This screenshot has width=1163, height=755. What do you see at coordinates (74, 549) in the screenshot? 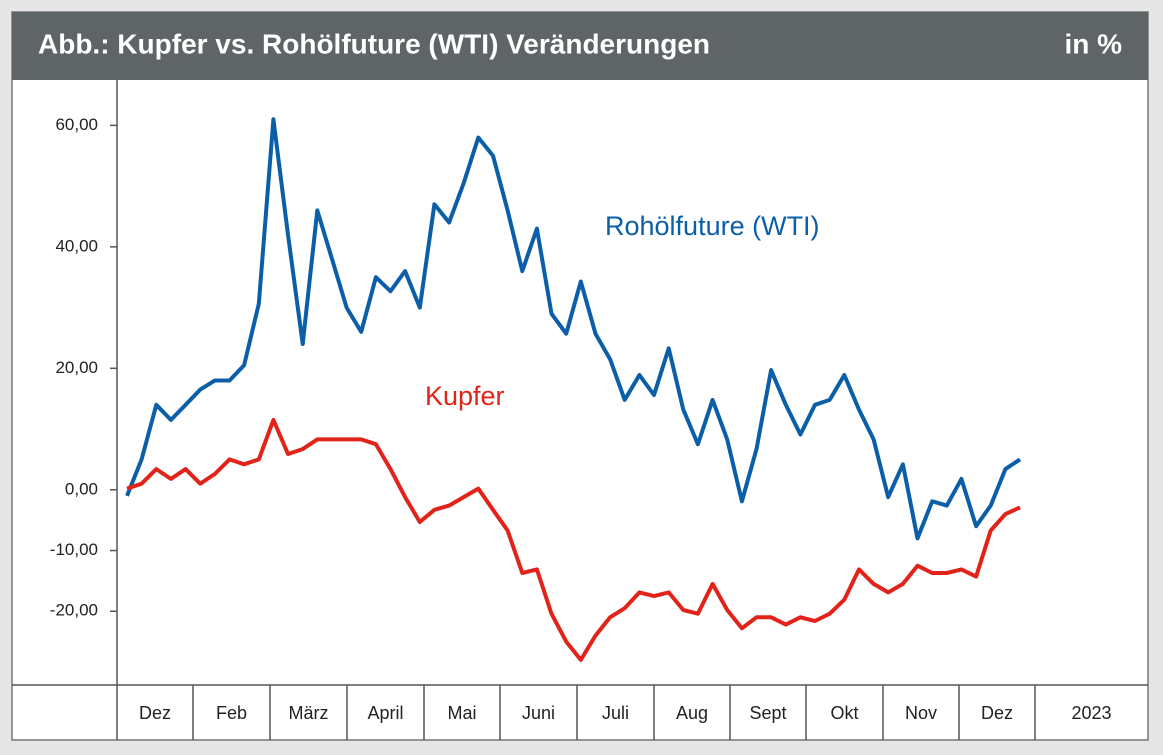
I see `y-tick-label: -10,00` at bounding box center [74, 549].